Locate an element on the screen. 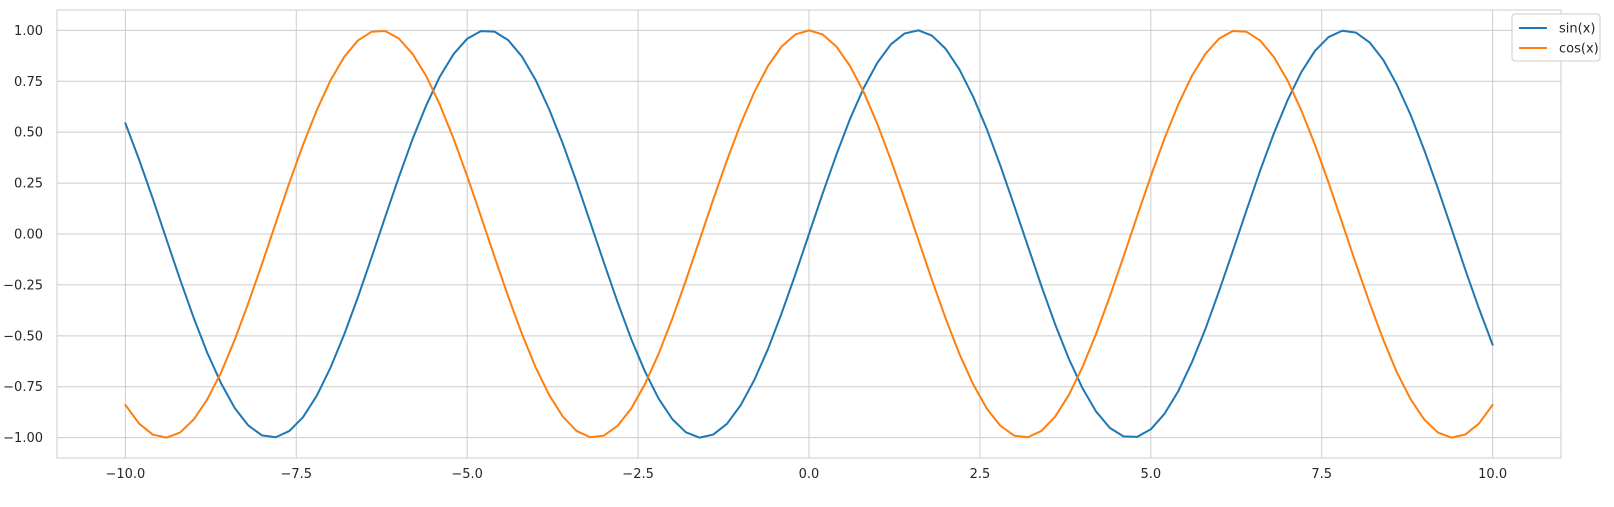  legend-box is located at coordinates (1556, 37).